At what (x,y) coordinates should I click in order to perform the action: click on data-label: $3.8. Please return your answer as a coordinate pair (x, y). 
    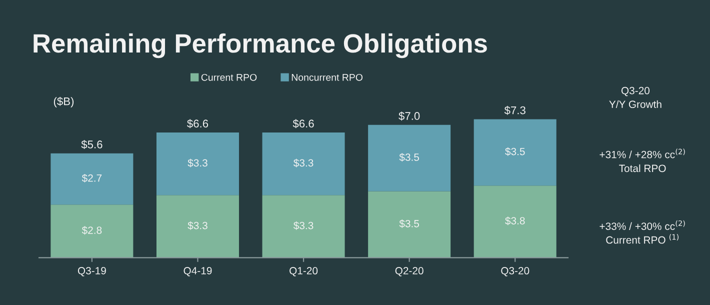
    Looking at the image, I should click on (515, 221).